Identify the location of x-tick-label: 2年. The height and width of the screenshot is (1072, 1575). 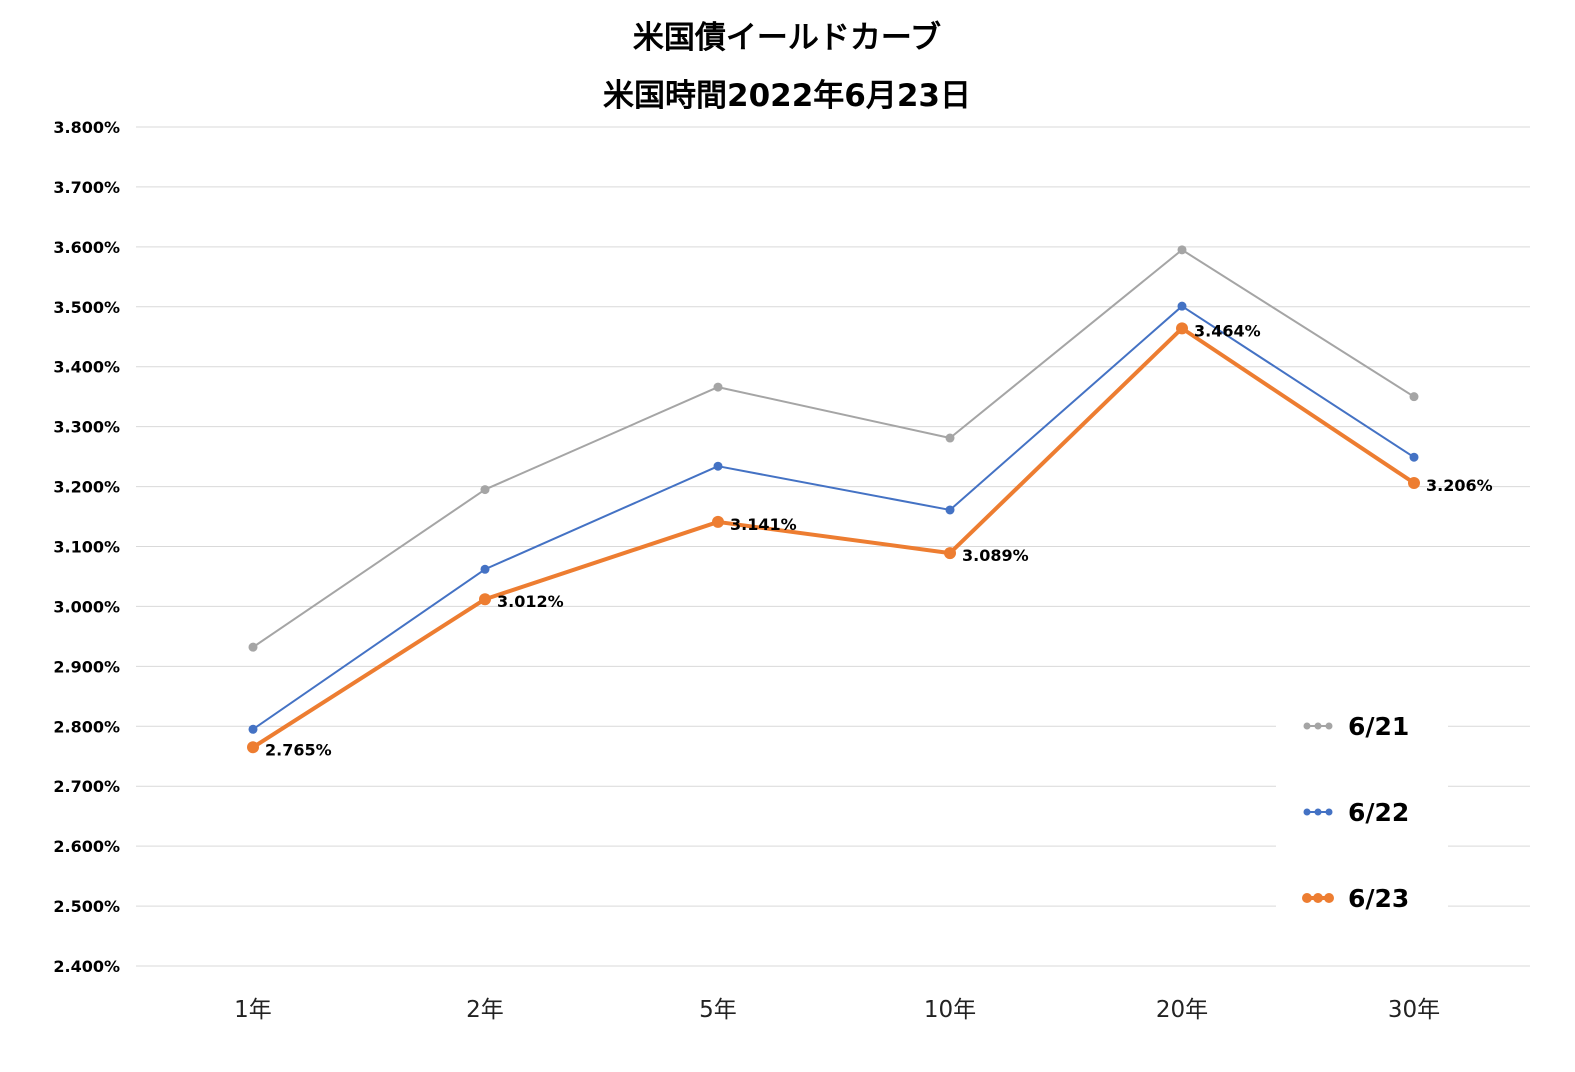
(485, 1010).